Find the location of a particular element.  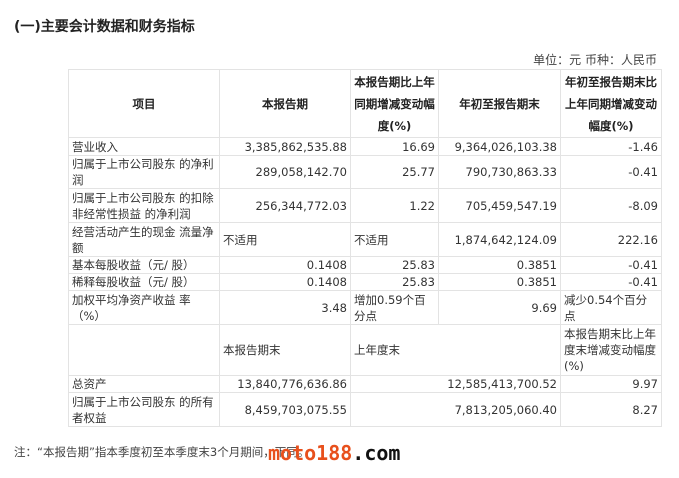

watermark-part: moto188 is located at coordinates (310, 453).